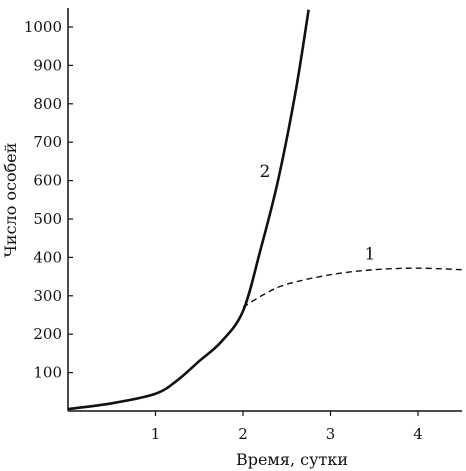 This screenshot has width=466, height=471. I want to click on y-tick-label: 800, so click(47, 104).